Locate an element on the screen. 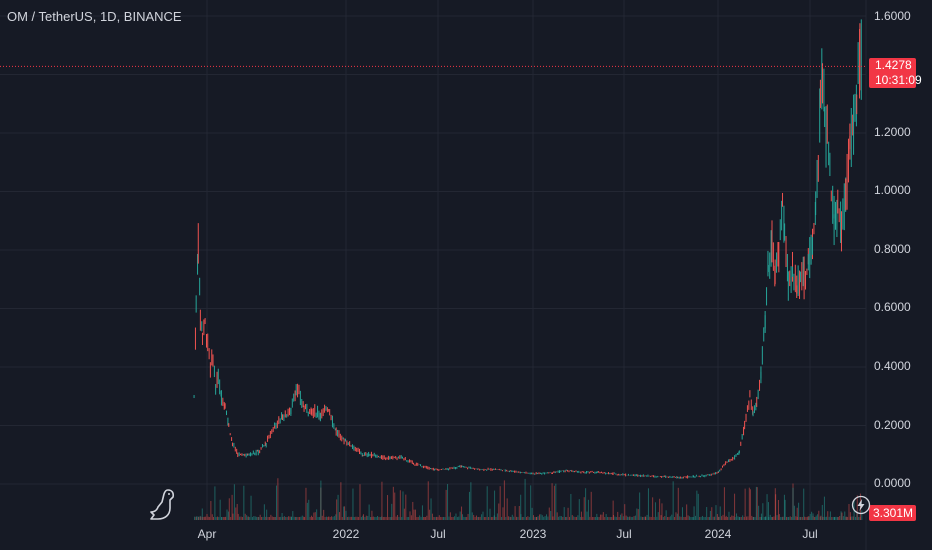  price-tick: 1.6000 is located at coordinates (892, 16).